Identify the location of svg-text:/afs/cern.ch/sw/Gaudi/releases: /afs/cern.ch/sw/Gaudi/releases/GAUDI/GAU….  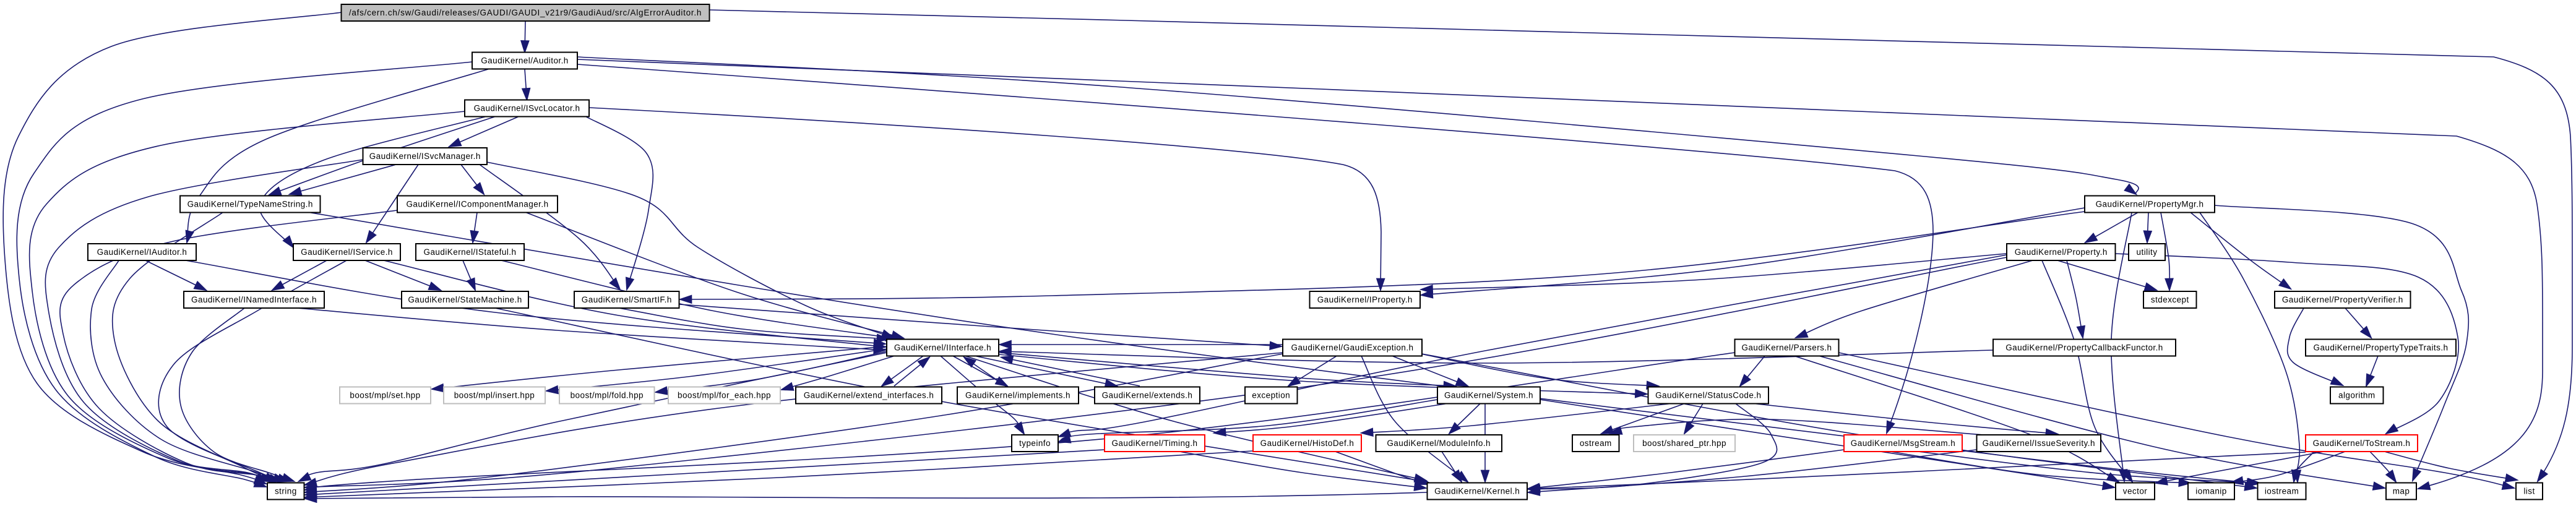
(525, 12).